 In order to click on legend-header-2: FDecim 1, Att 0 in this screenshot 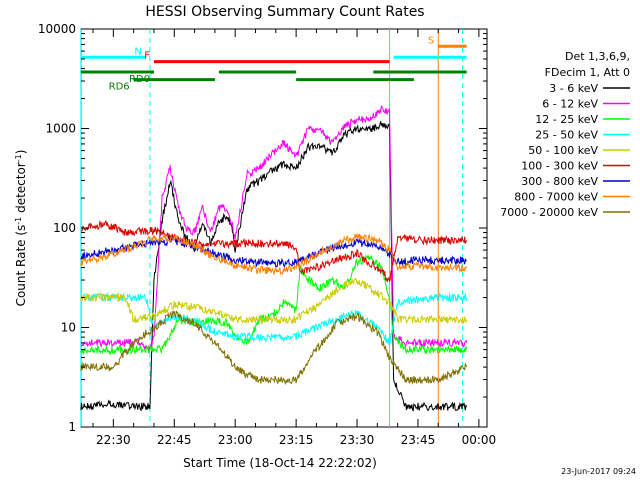, I will do `click(587, 72)`.